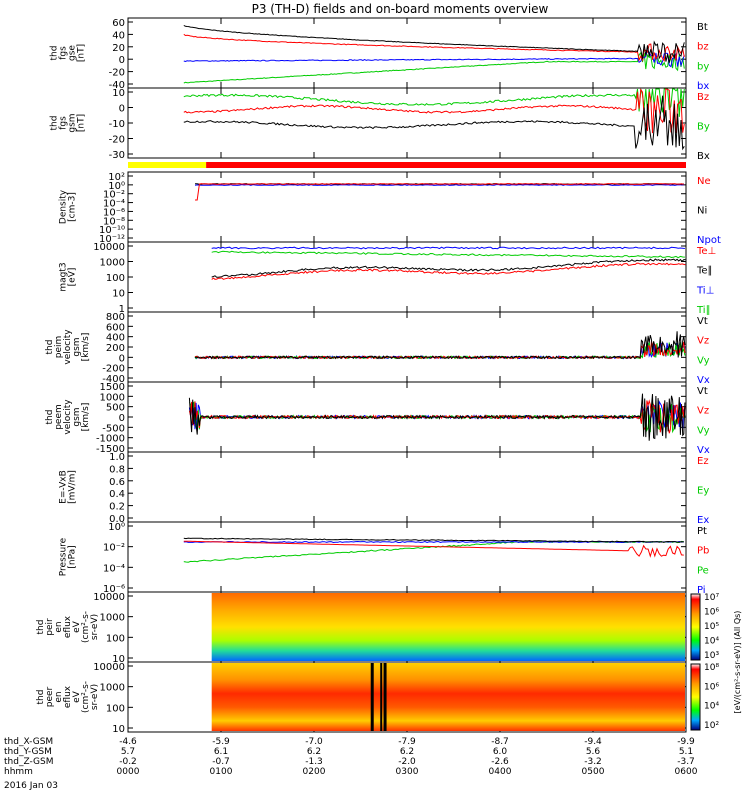  I want to click on y-axis-label: magt3, so click(64, 276).